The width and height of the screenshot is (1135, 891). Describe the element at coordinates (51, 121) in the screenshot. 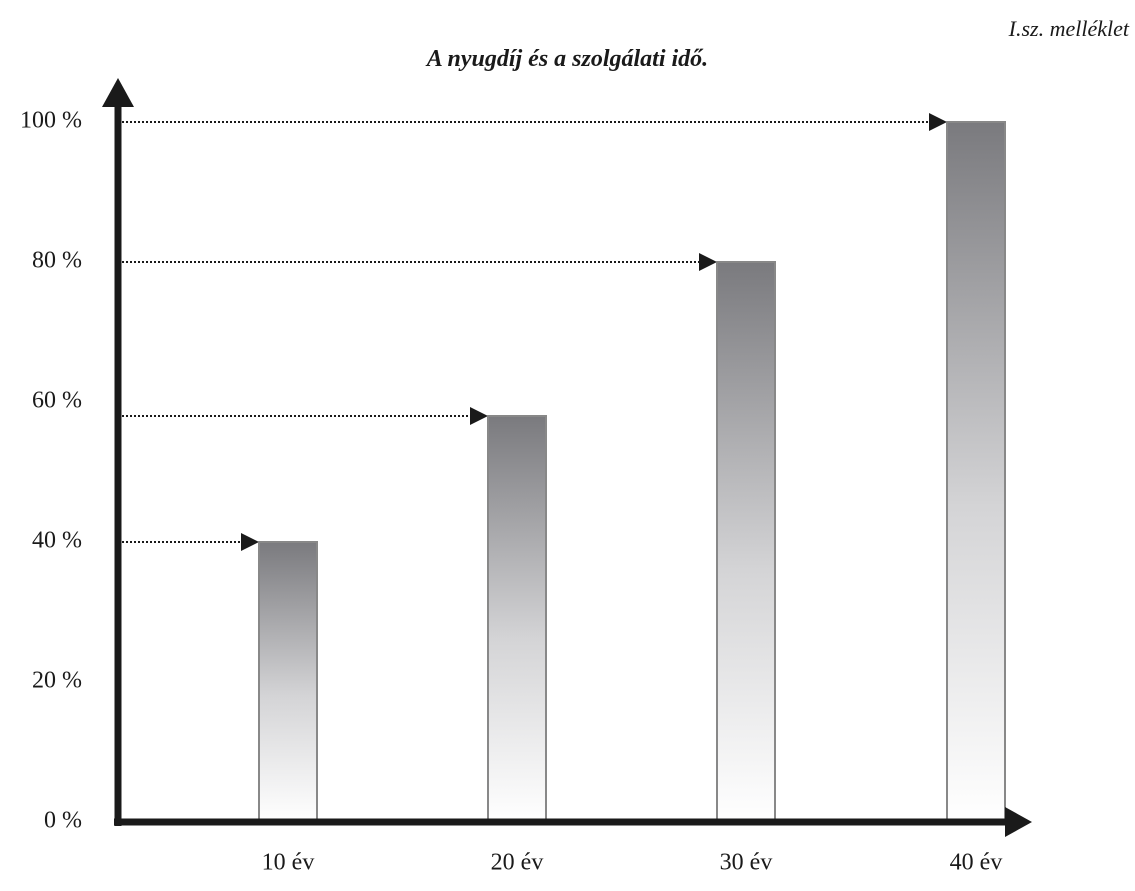

I see `y-tick-label: 100 %` at that location.